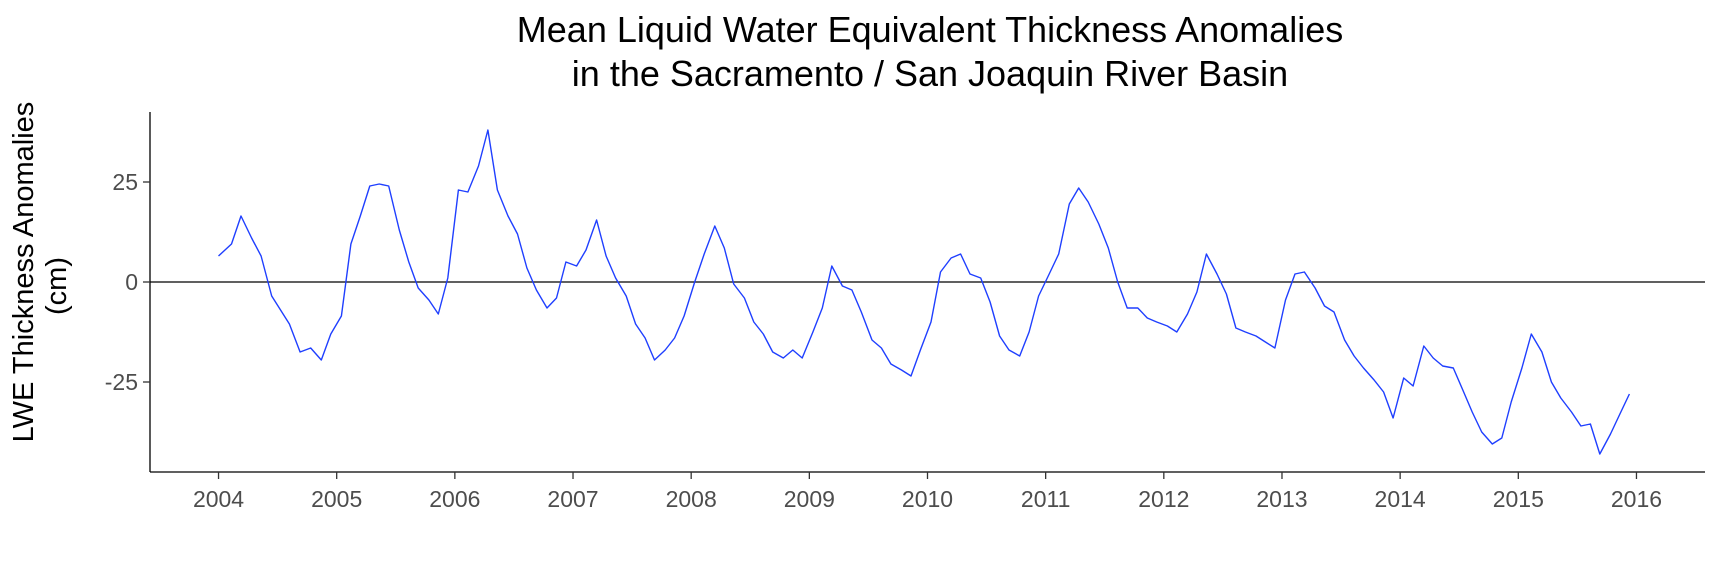  I want to click on x-tick-label: 2013, so click(1281, 499).